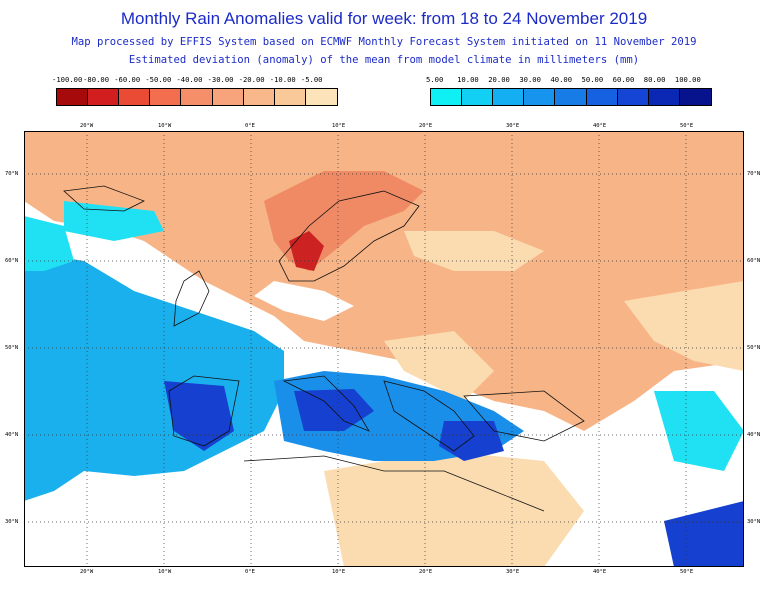 The height and width of the screenshot is (590, 768). Describe the element at coordinates (561, 79) in the screenshot. I see `legend-tick-label: 40.00` at that location.